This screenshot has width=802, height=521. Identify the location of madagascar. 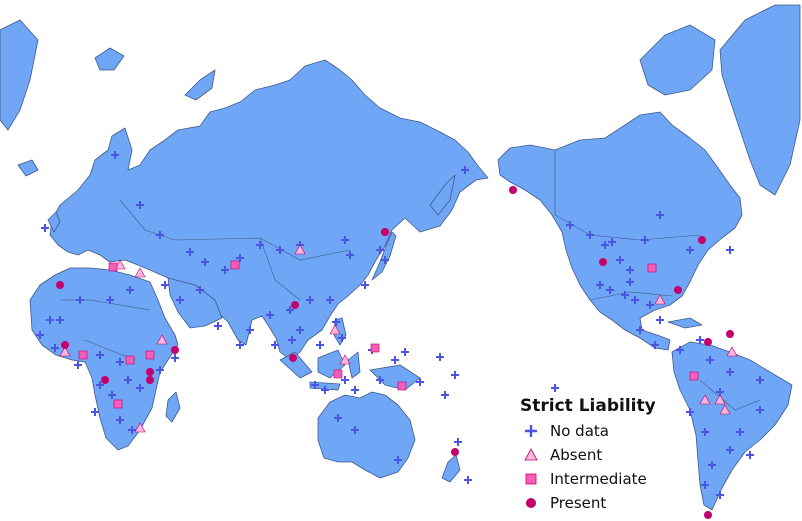
(173, 407).